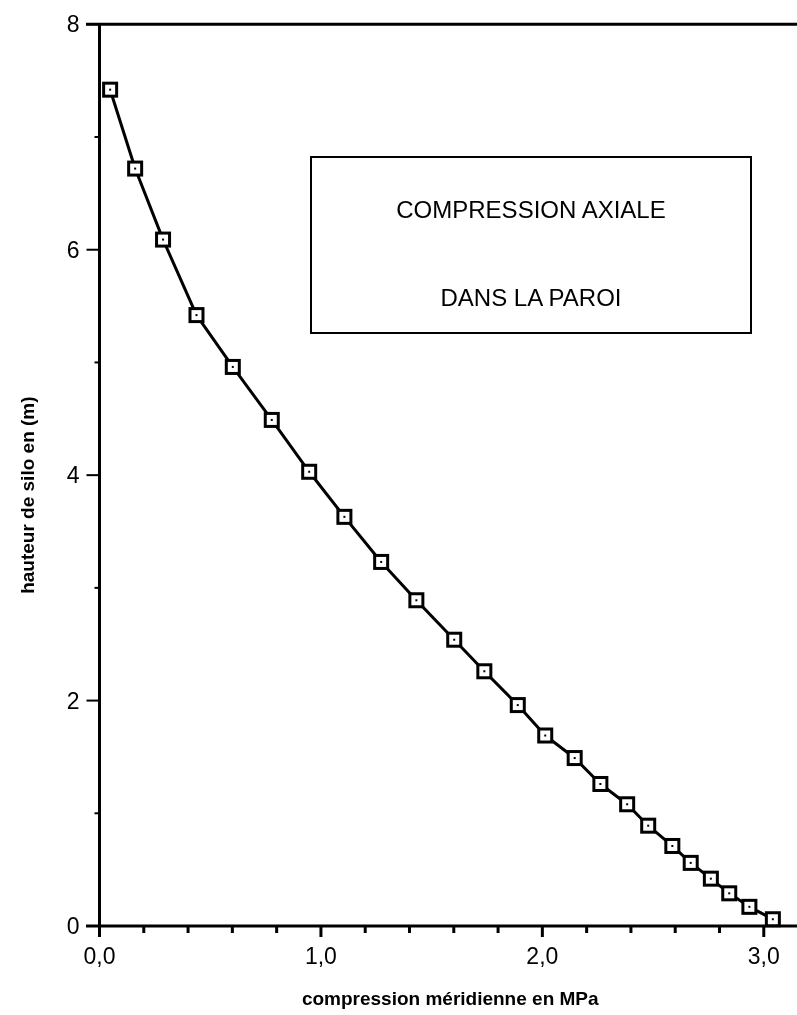  Describe the element at coordinates (320, 956) in the screenshot. I see `x-tick-label: 1,0` at that location.